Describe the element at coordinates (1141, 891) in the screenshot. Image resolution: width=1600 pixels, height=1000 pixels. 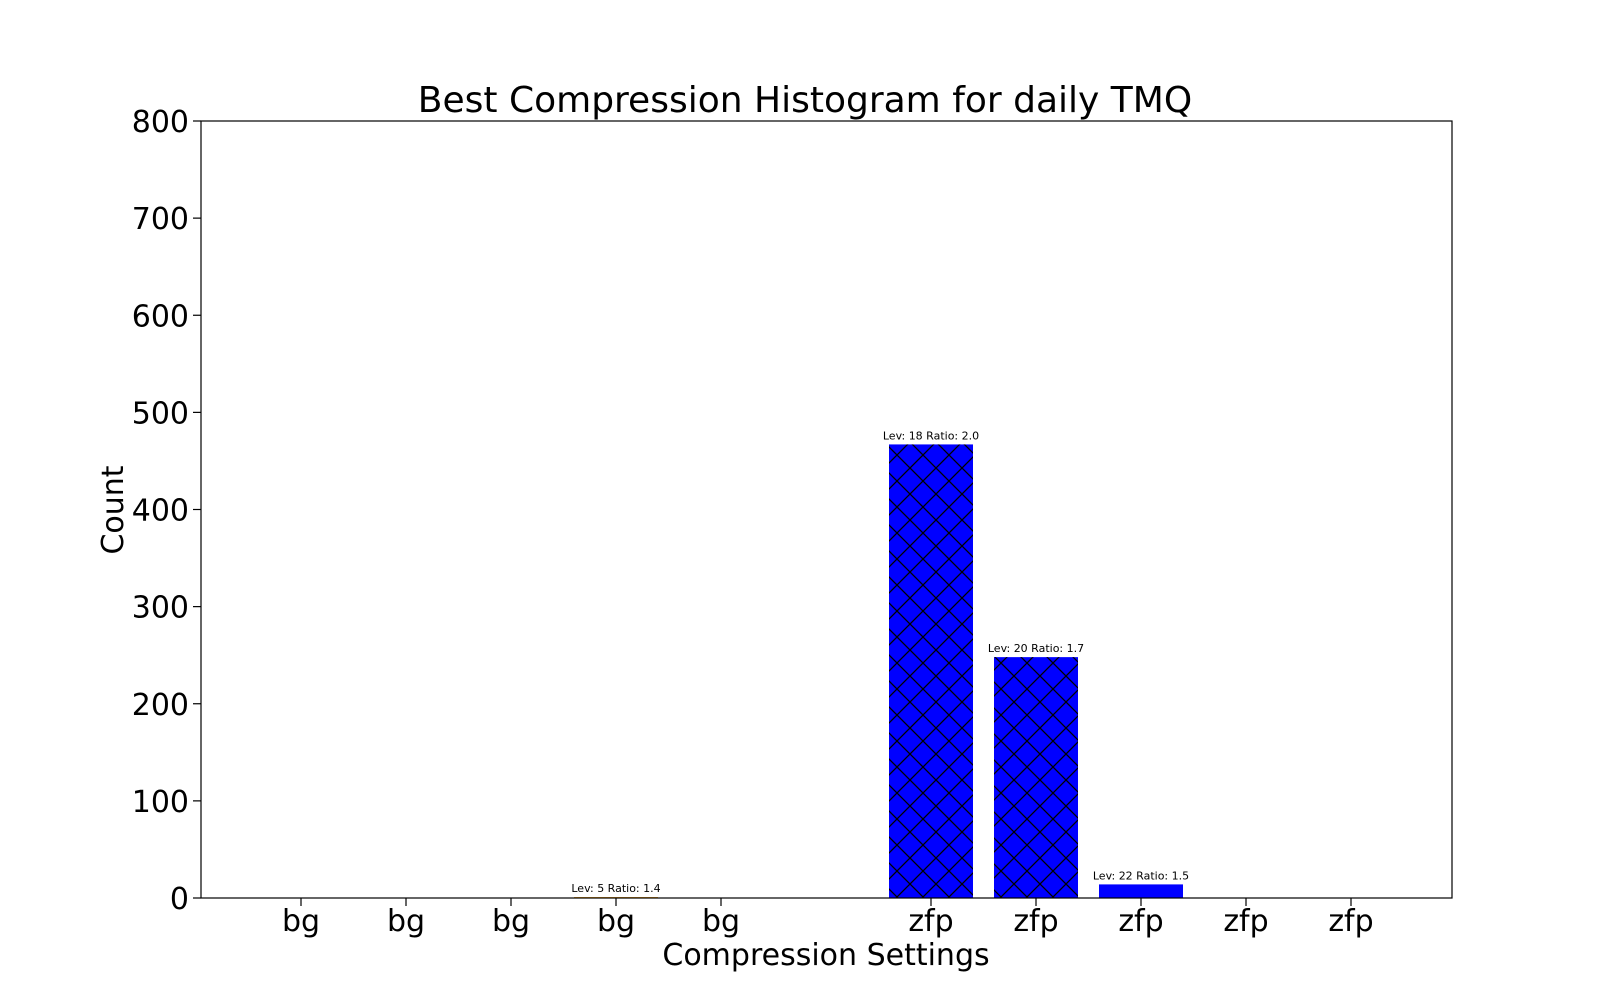
I see `bar` at that location.